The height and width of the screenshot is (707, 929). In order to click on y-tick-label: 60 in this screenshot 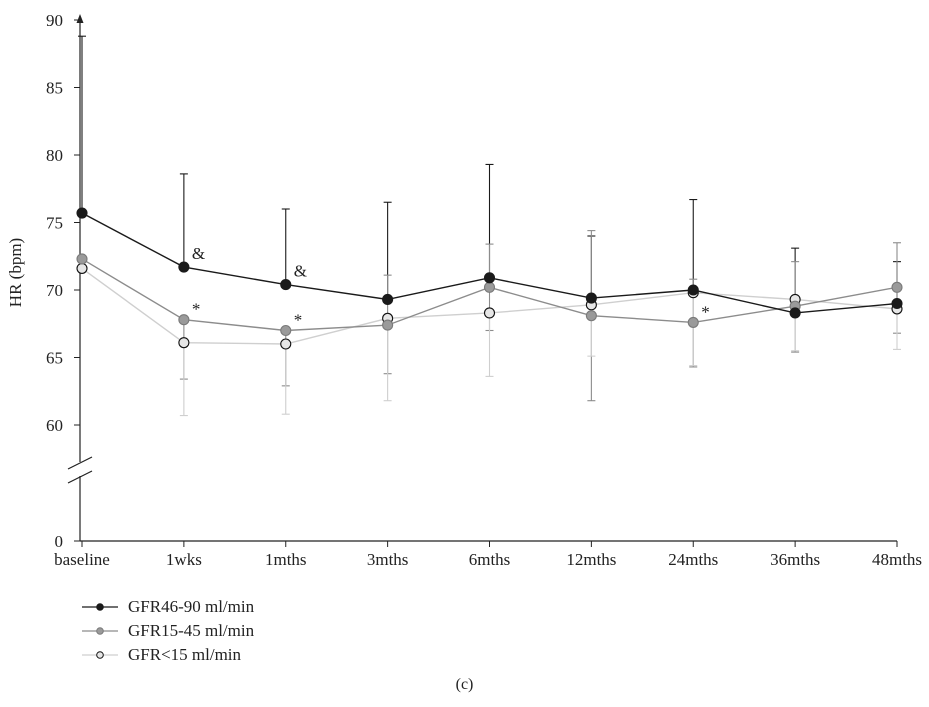, I will do `click(54, 425)`.